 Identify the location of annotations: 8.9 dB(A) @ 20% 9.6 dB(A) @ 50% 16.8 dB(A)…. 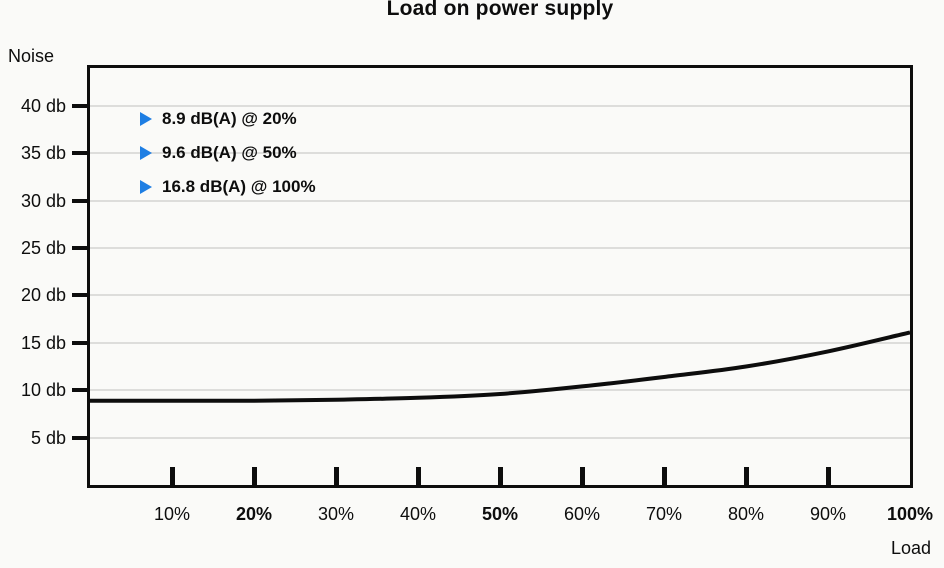
(228, 159).